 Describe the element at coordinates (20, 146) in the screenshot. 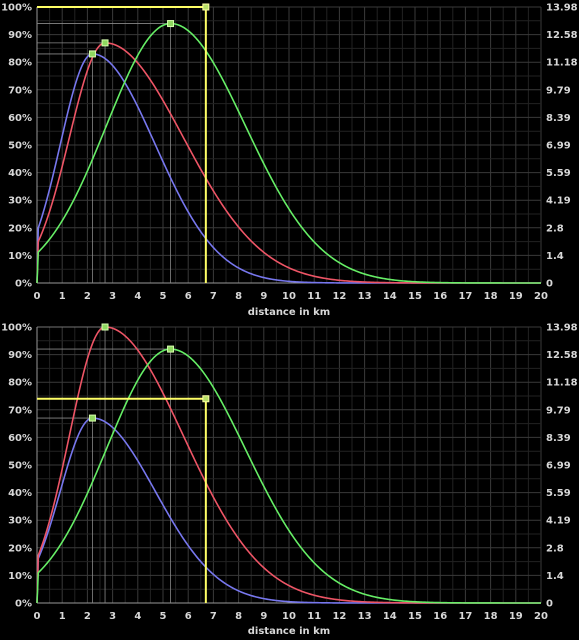

I see `y-tick-label-left: 50%` at that location.